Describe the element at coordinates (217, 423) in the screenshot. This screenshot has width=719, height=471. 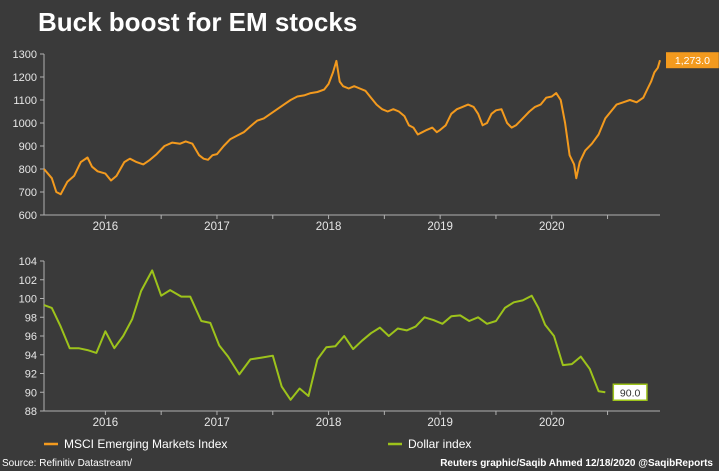
I see `dollar-x-tick-label: 2017` at that location.